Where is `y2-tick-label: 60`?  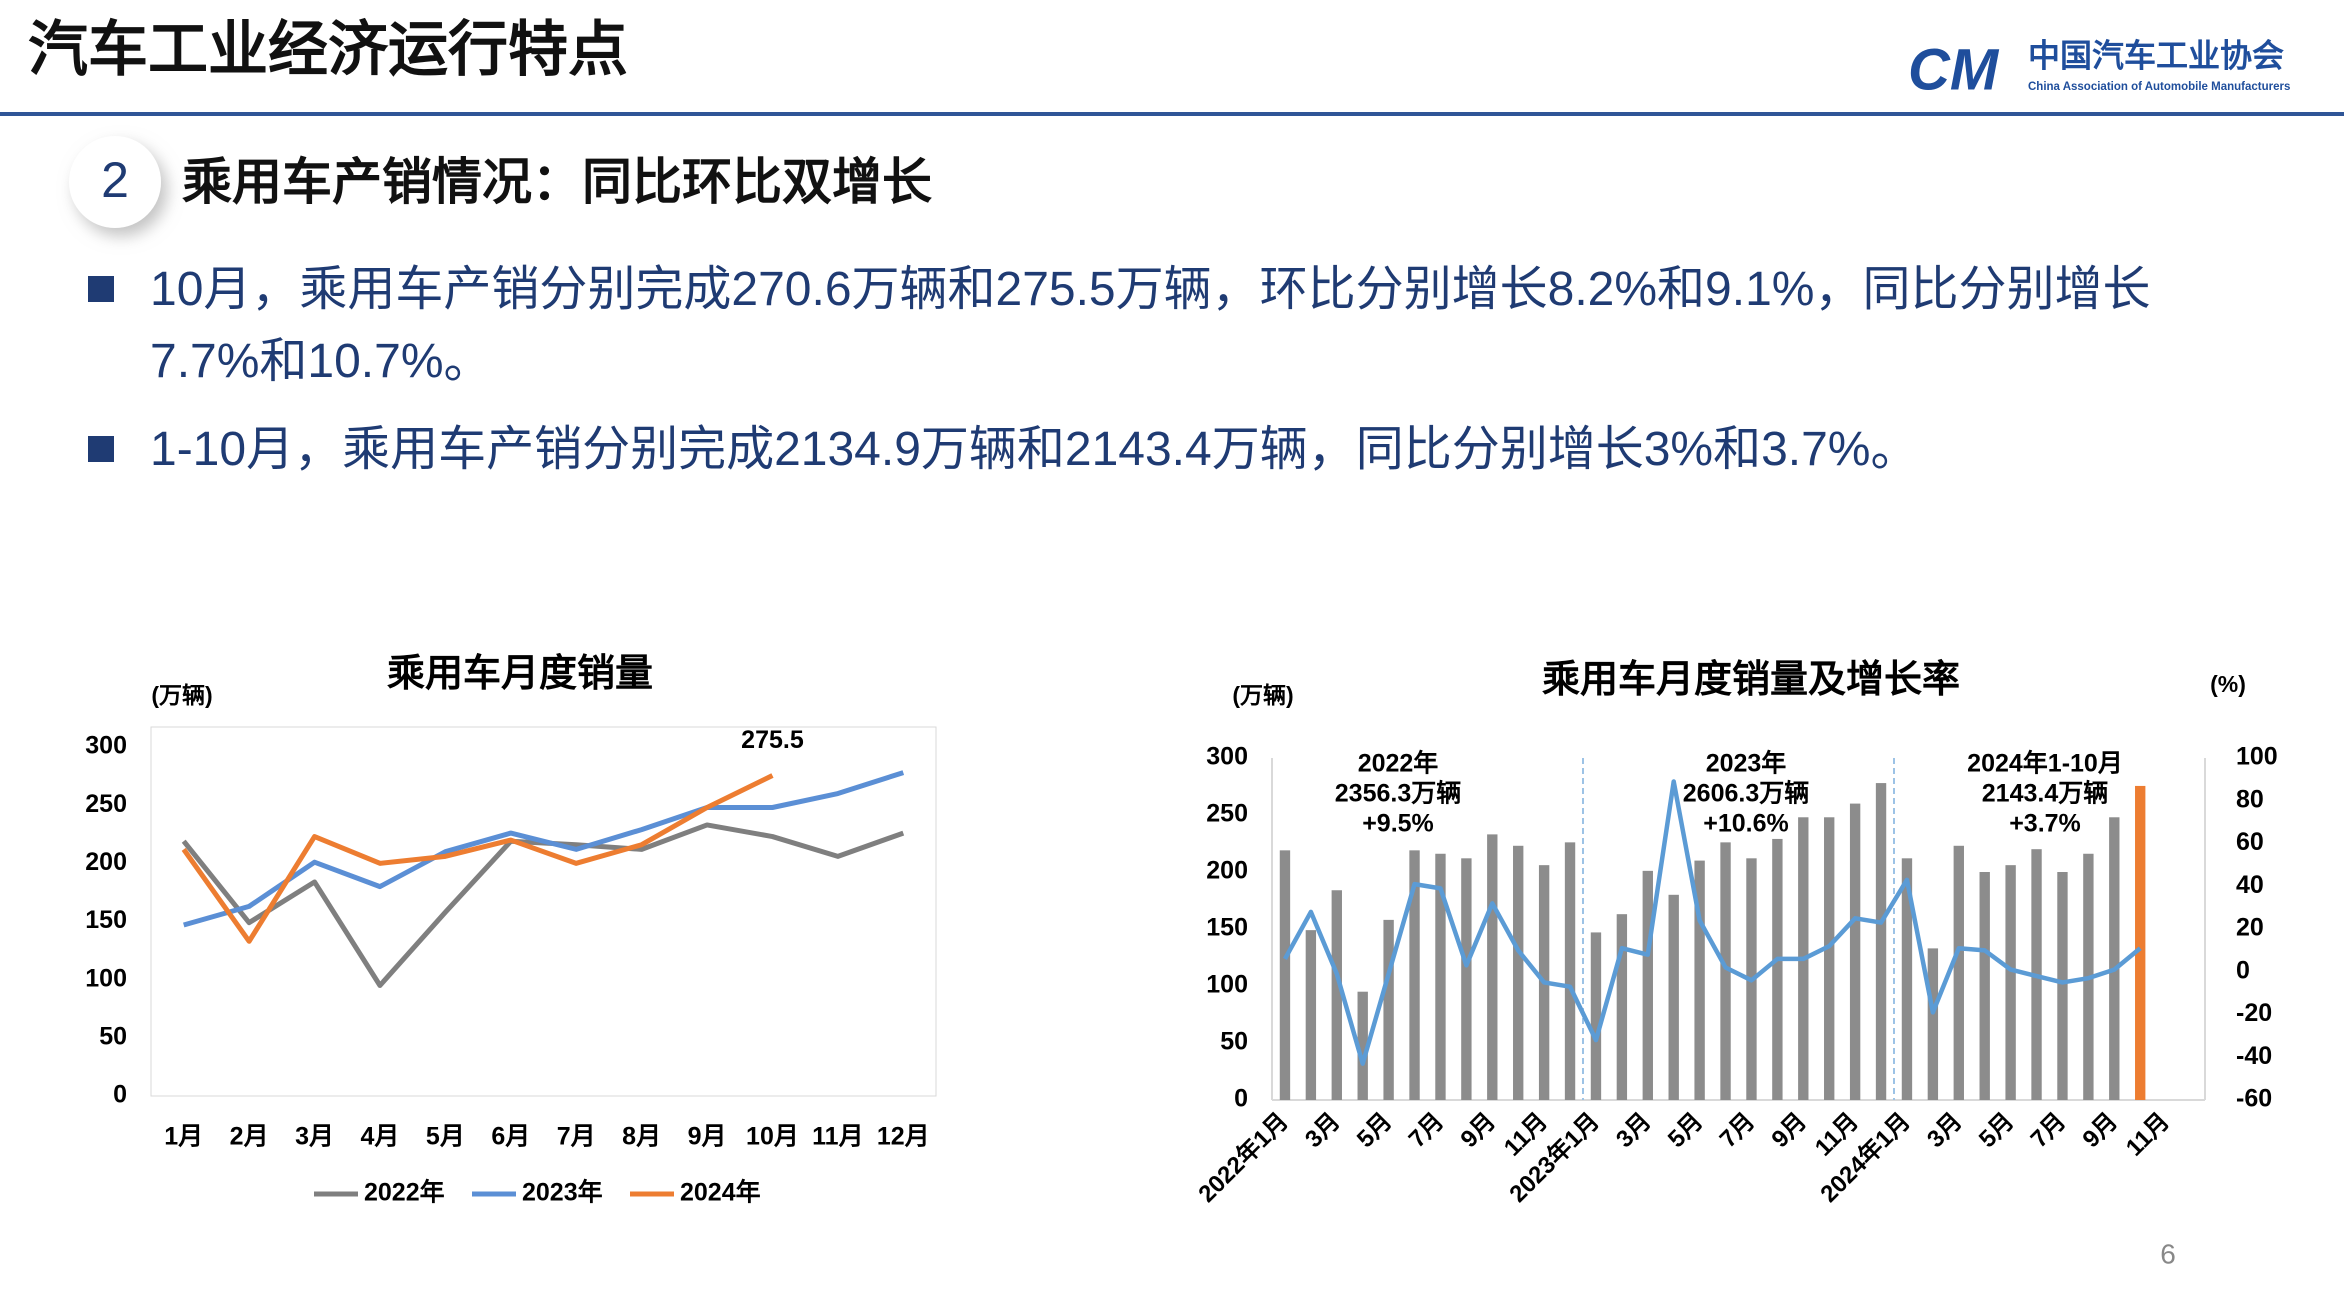 y2-tick-label: 60 is located at coordinates (2250, 842).